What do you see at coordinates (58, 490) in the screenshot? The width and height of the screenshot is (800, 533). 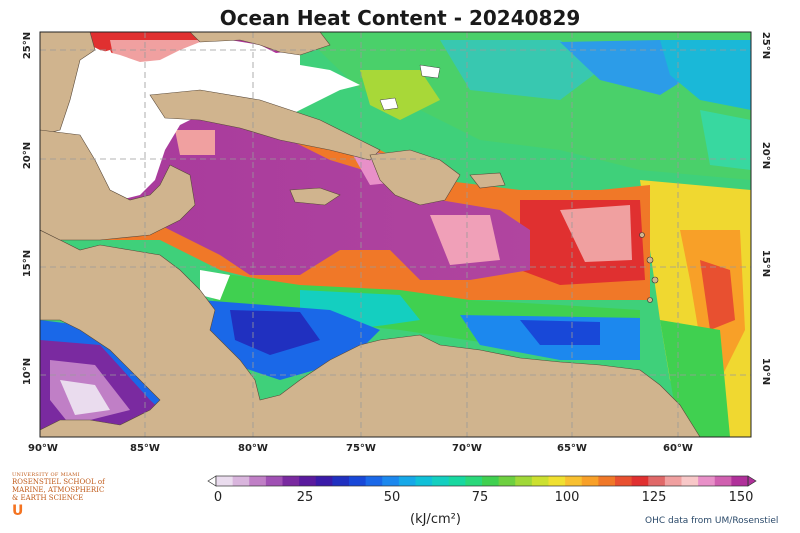 I see `logo-line-marine: MARINE, ATMOSPHERIC` at bounding box center [58, 490].